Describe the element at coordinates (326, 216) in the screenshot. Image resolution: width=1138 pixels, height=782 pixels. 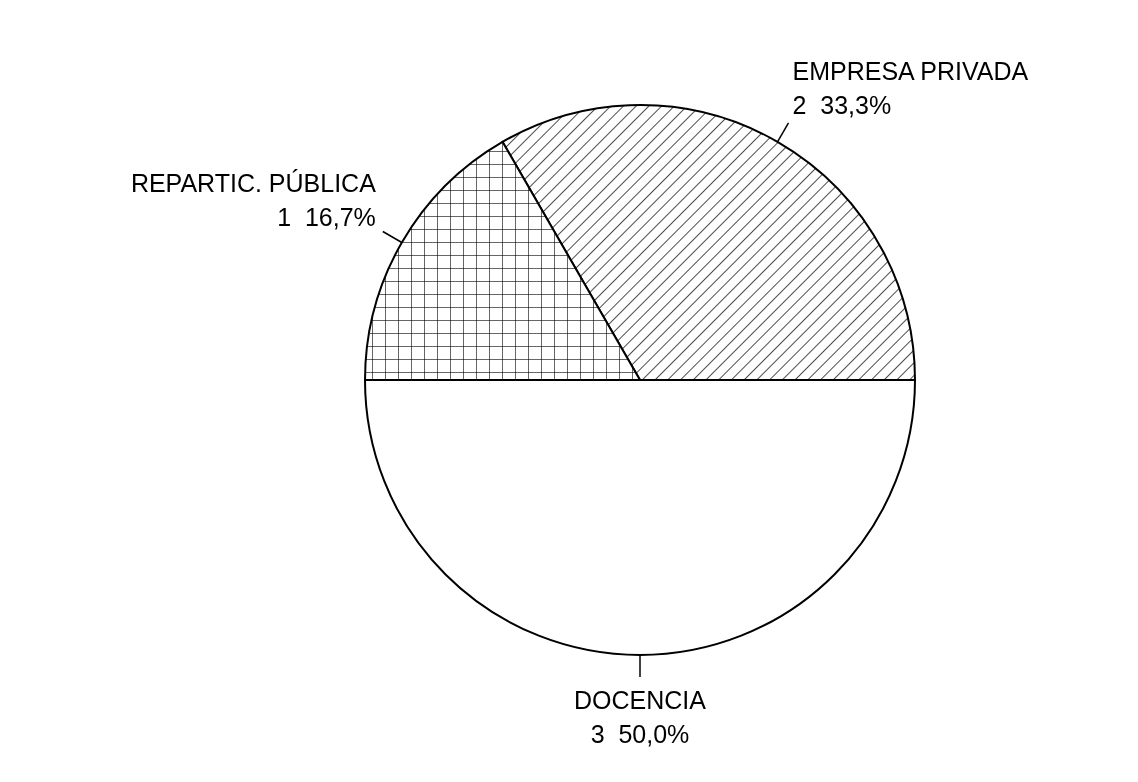
I see `data-label: 1 16,7%` at that location.